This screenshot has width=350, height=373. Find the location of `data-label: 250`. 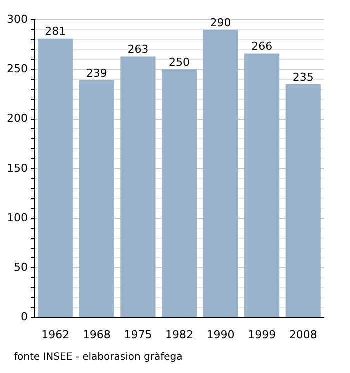

data-label: 250 is located at coordinates (179, 62).